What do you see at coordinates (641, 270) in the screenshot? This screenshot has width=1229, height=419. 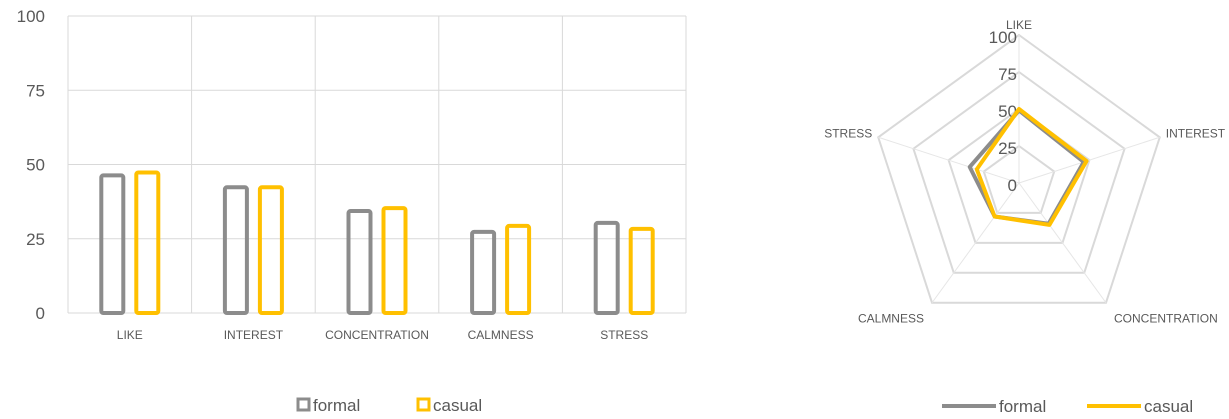 I see `bar-casual-stress` at bounding box center [641, 270].